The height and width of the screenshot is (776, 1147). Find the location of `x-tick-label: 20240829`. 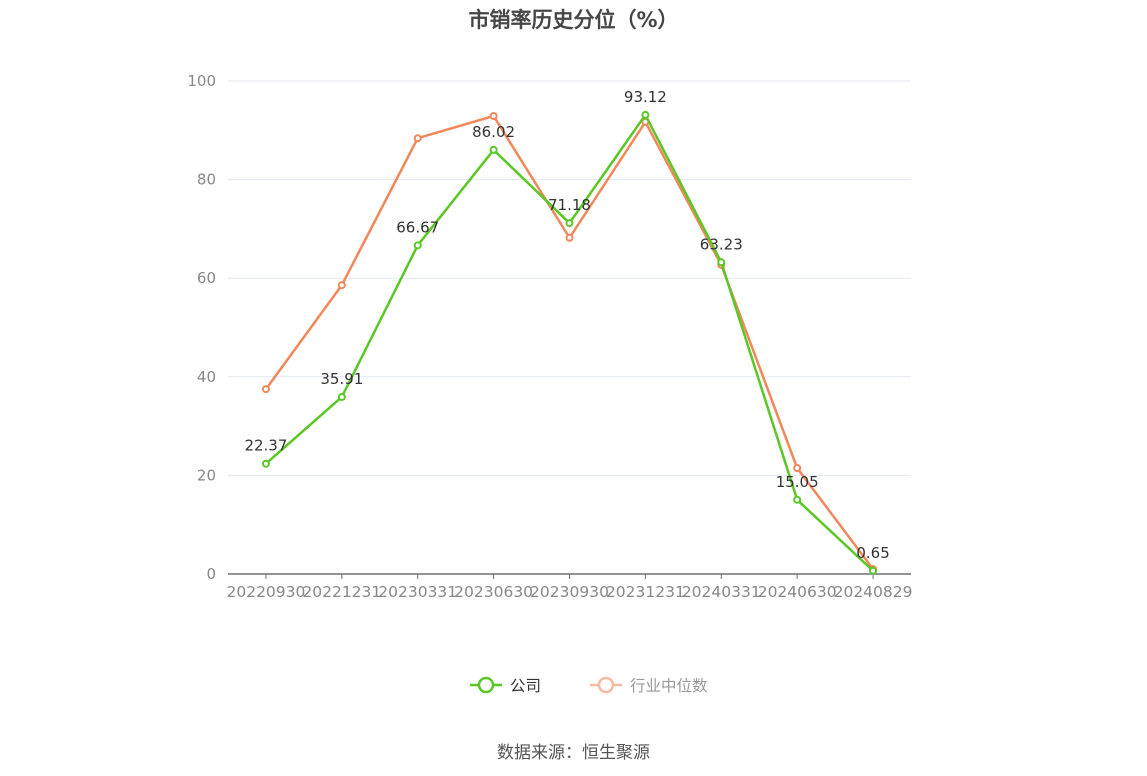

x-tick-label: 20240829 is located at coordinates (873, 592).